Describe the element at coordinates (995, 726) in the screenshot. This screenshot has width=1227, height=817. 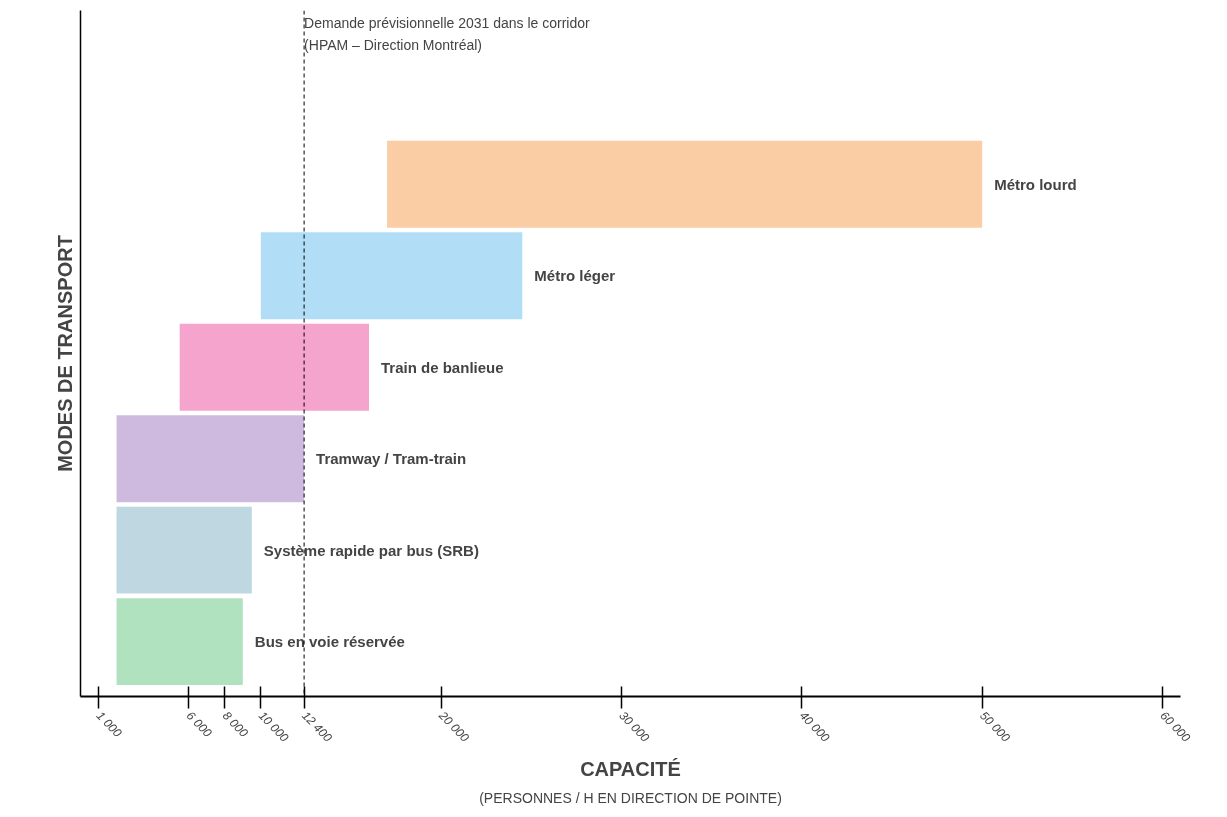
I see `x-tick-label: 50 000` at that location.